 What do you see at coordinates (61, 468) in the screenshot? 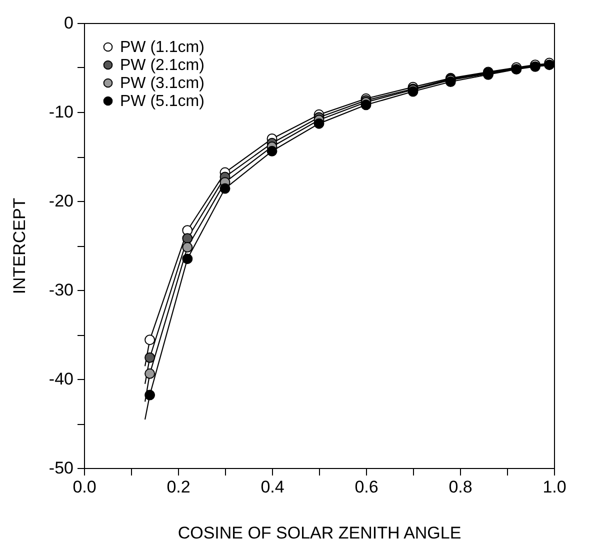
I see `y-tick-label: -50` at bounding box center [61, 468].